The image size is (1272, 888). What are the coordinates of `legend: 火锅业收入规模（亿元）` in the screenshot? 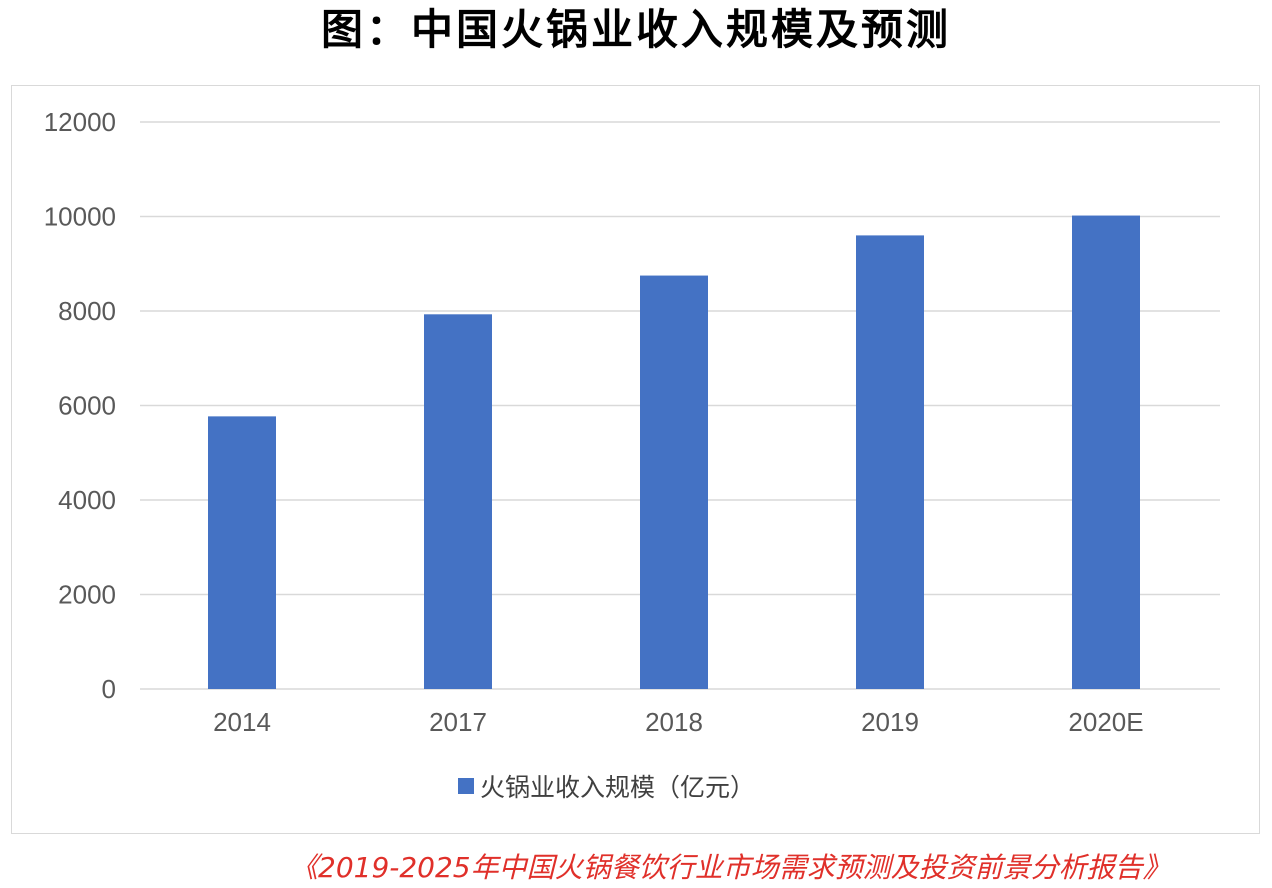 It's located at (606, 787).